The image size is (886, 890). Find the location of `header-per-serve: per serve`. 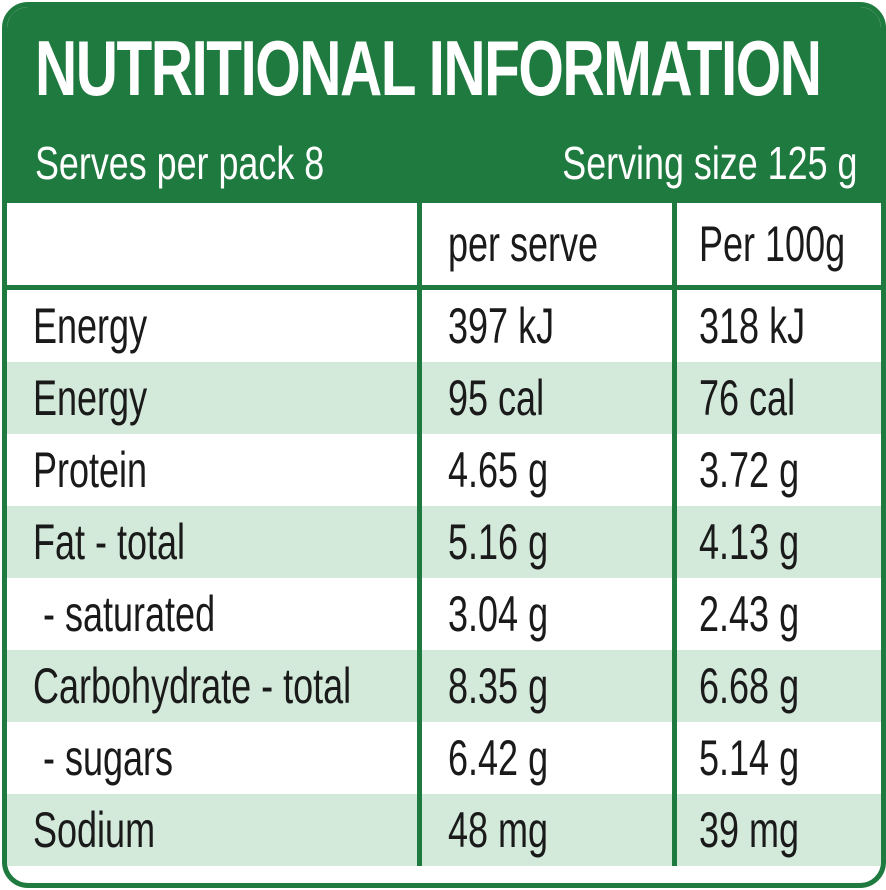

header-per-serve: per serve is located at coordinates (545, 246).